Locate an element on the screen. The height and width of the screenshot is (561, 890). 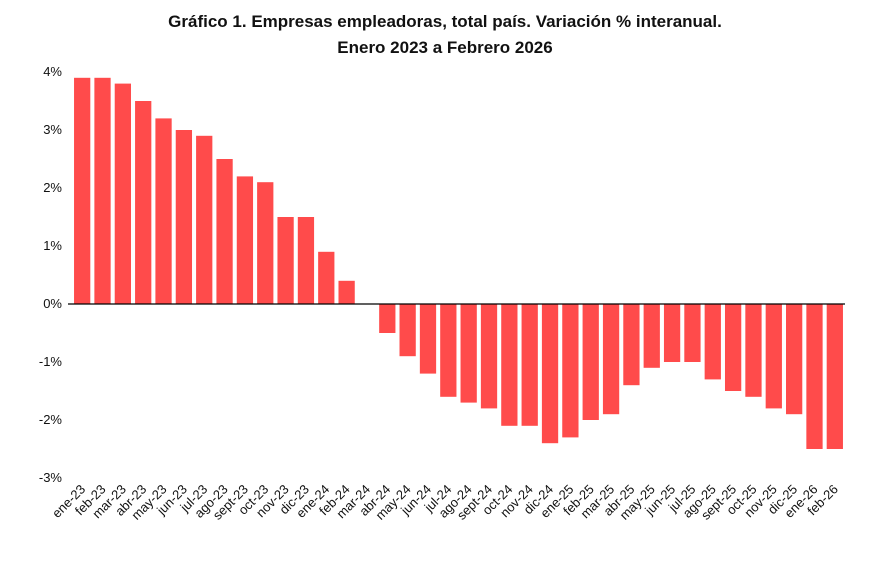
y-tick-label: -3% is located at coordinates (51, 477).